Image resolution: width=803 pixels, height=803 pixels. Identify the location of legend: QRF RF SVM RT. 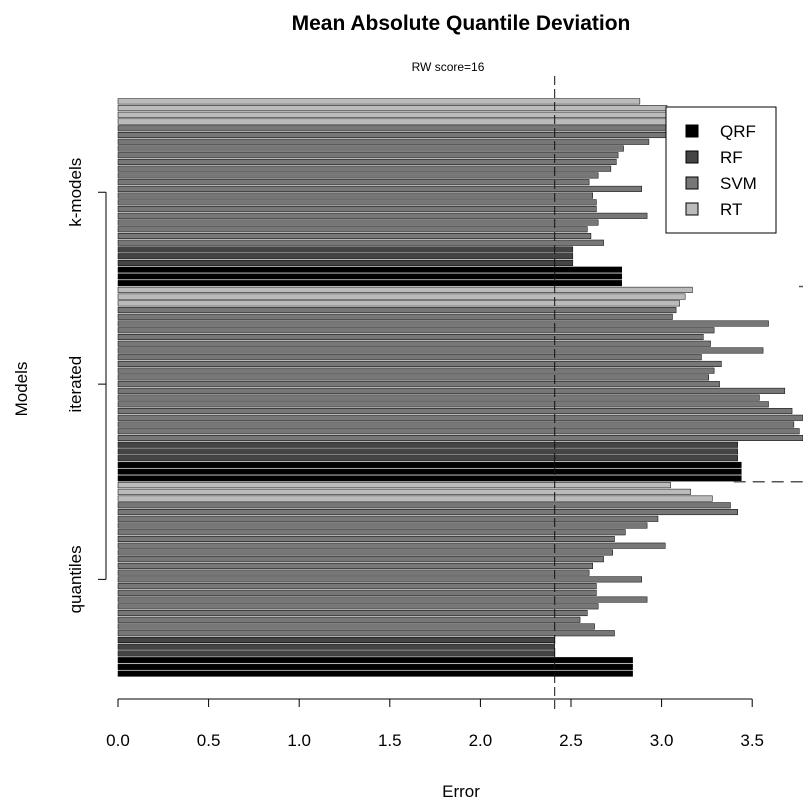
(721, 170).